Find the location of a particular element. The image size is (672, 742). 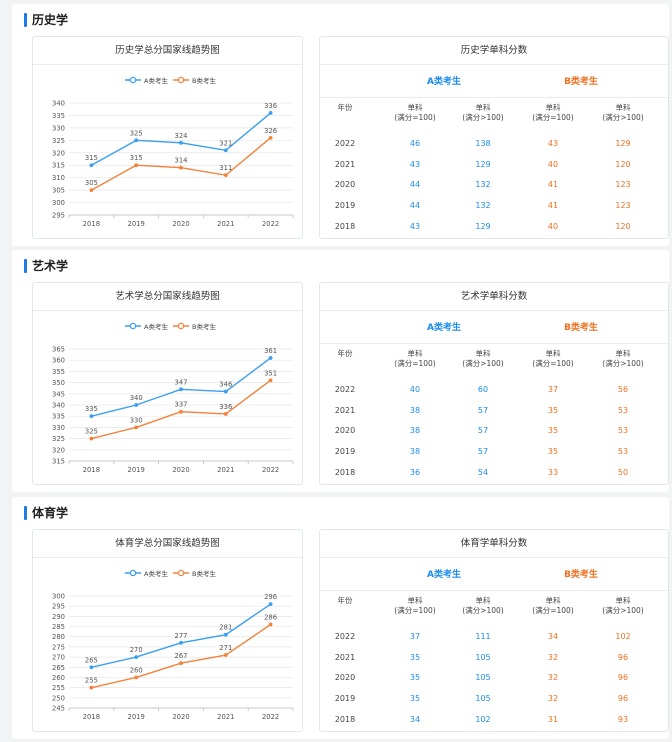

y-tick-label: 275 is located at coordinates (58, 647).